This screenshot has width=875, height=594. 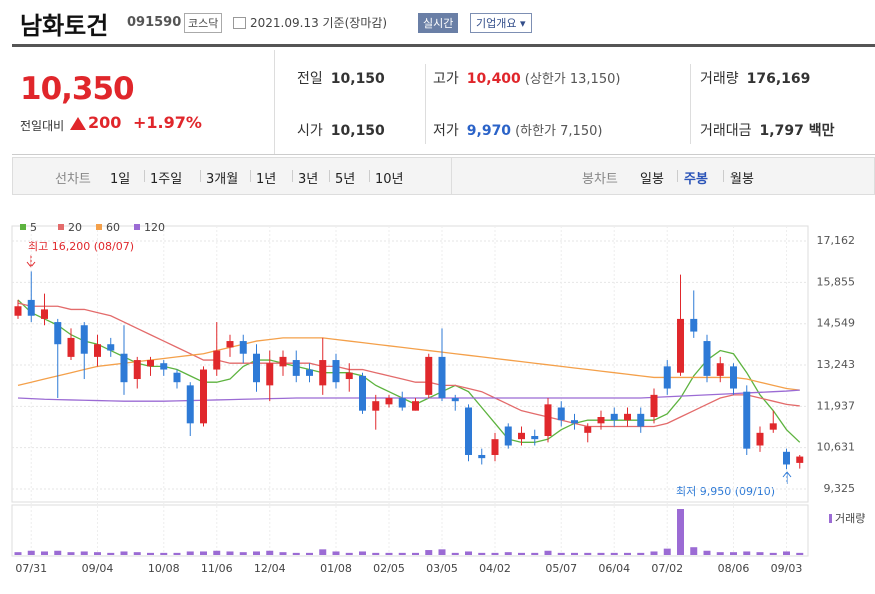 What do you see at coordinates (726, 131) in the screenshot?
I see `stat-label: 거래대금` at bounding box center [726, 131].